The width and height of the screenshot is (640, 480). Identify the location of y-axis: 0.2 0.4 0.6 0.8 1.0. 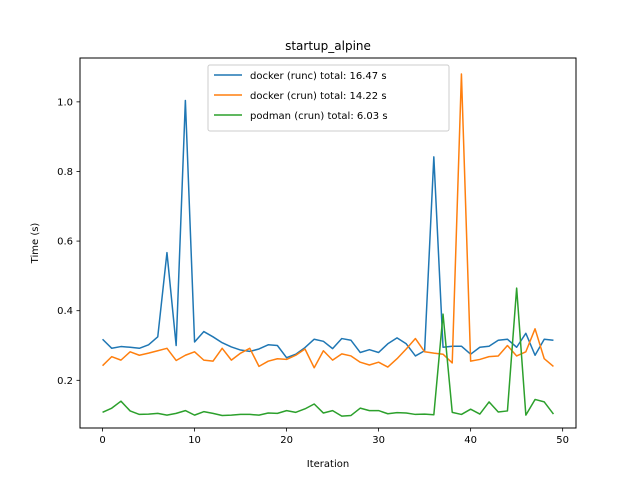
(68, 242).